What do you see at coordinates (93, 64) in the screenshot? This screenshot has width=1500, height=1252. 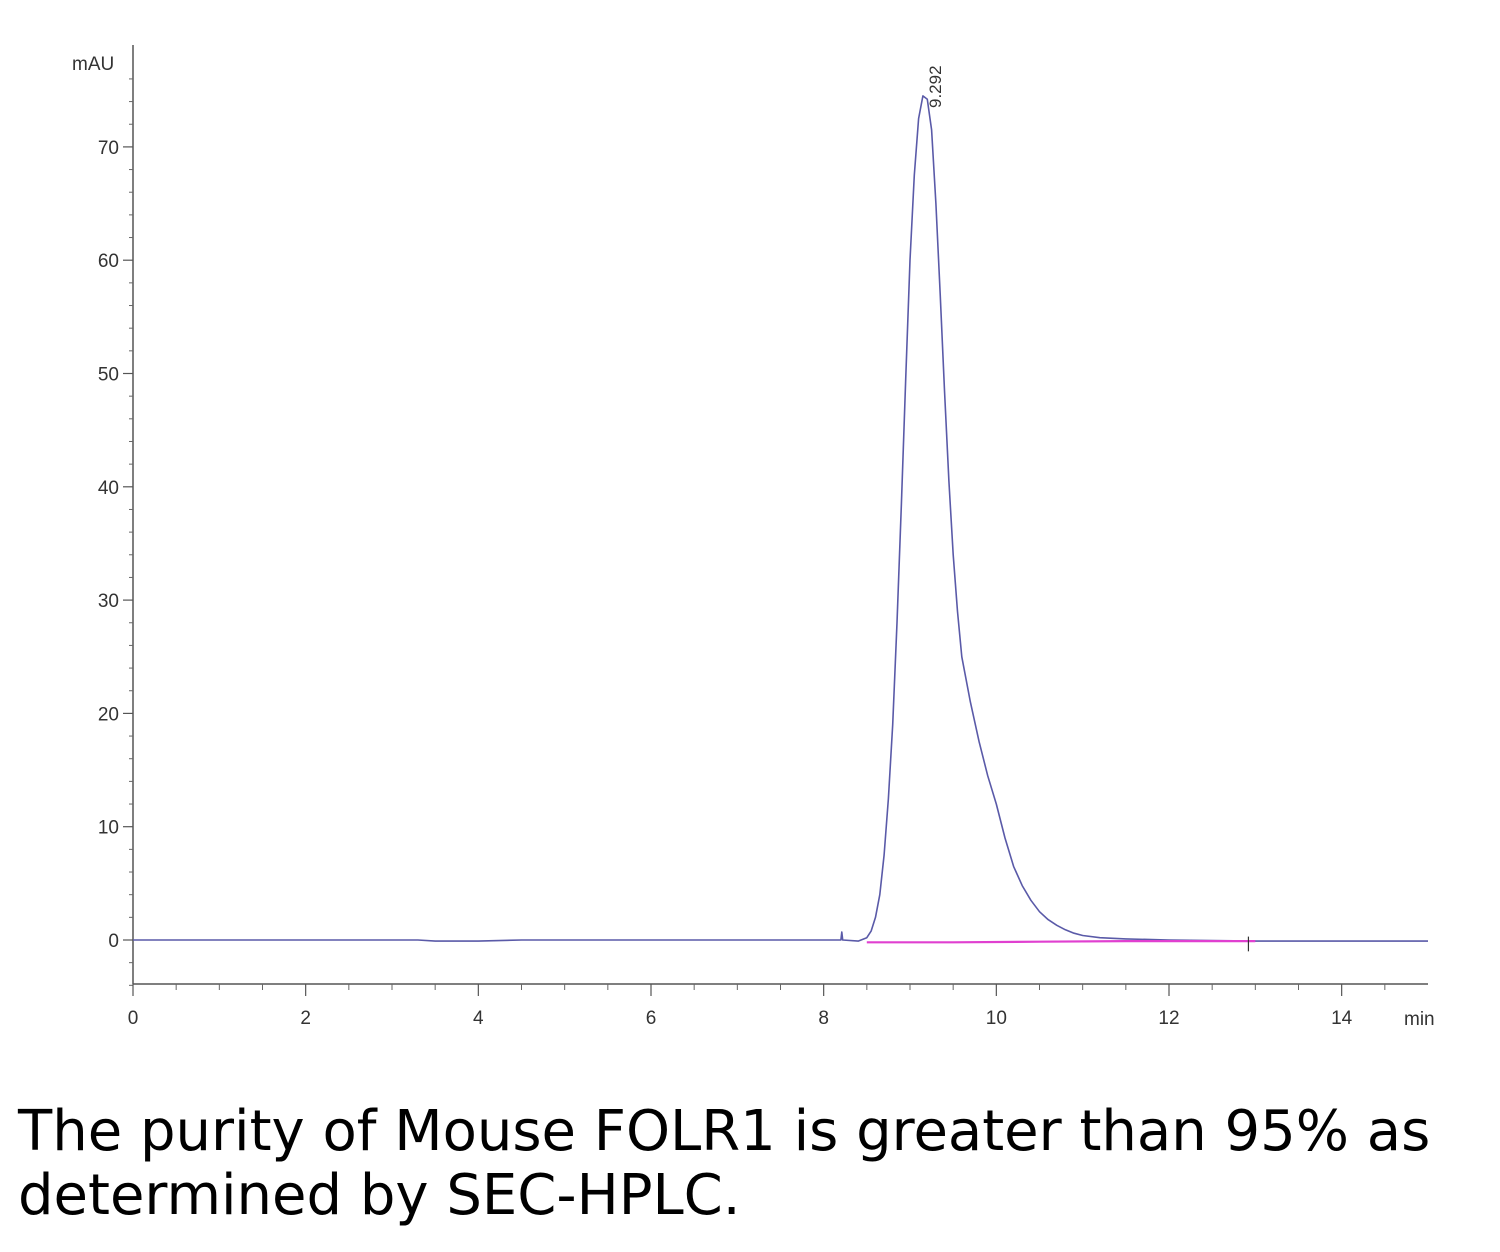 I see `y-unit-label: mAU` at bounding box center [93, 64].